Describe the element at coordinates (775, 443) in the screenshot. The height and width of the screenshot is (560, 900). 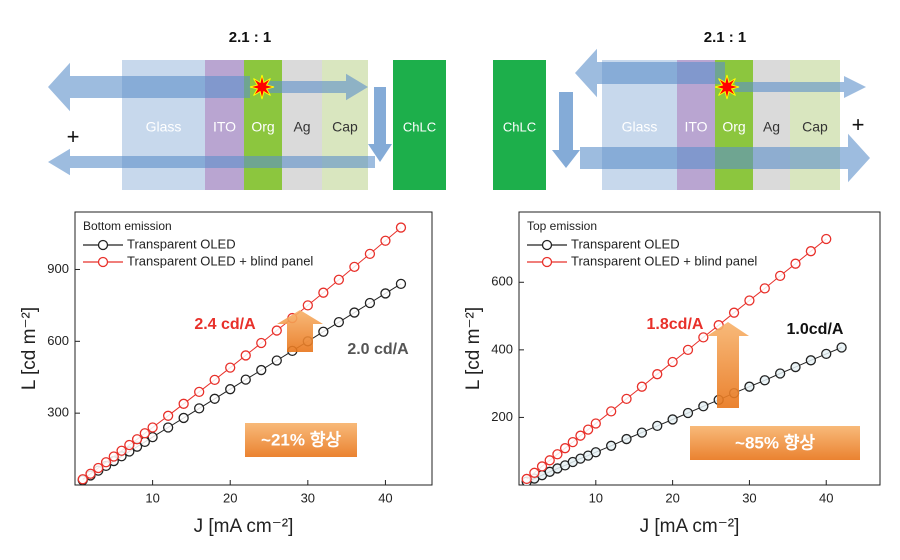
I see `annotation-box` at that location.